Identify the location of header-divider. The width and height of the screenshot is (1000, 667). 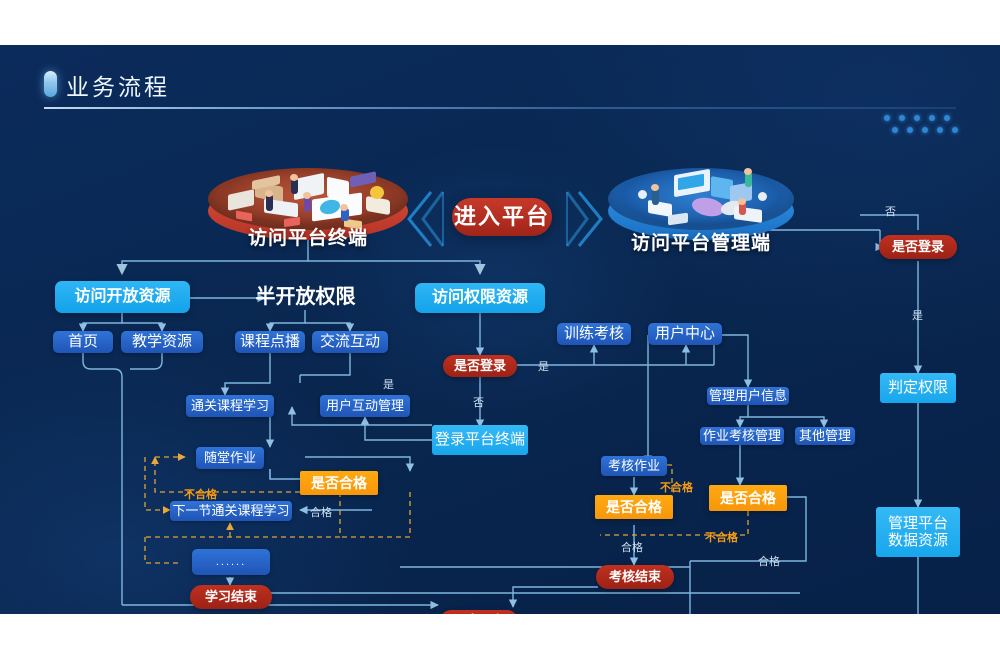
(500, 108).